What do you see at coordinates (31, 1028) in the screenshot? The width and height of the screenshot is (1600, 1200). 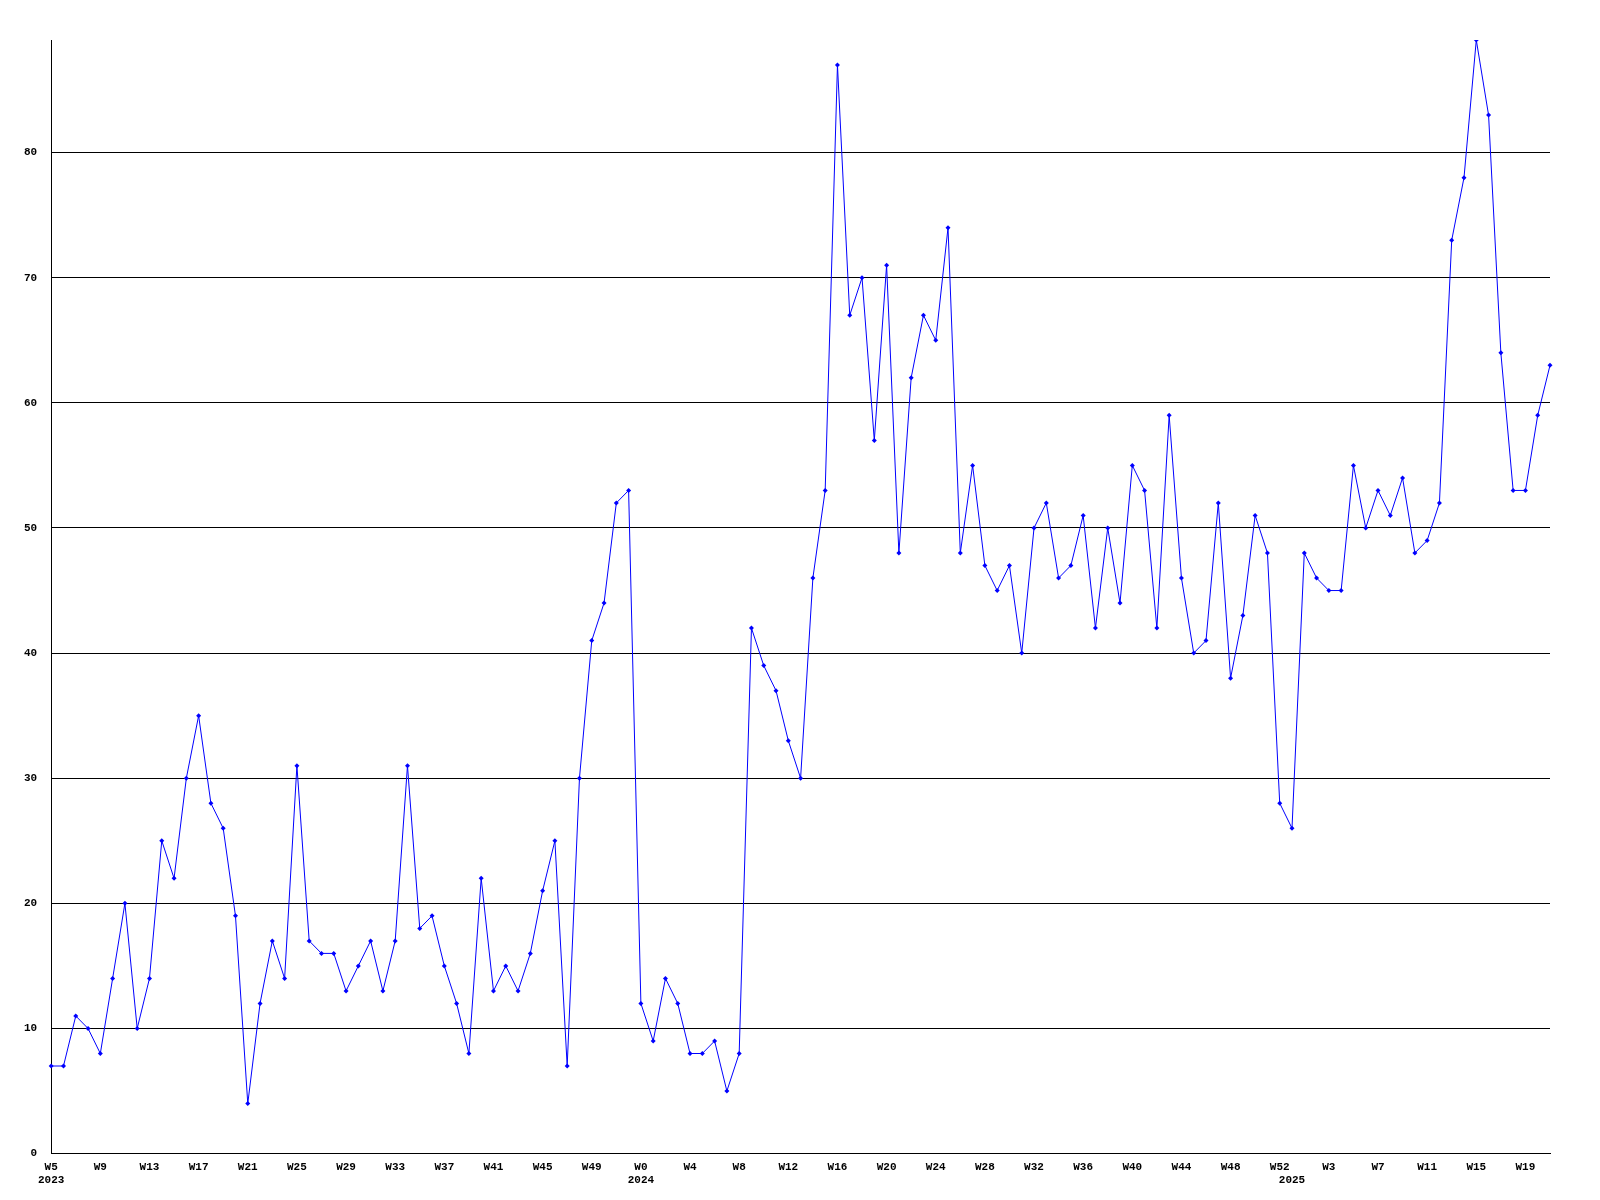 I see `y-tick-label: 10` at bounding box center [31, 1028].